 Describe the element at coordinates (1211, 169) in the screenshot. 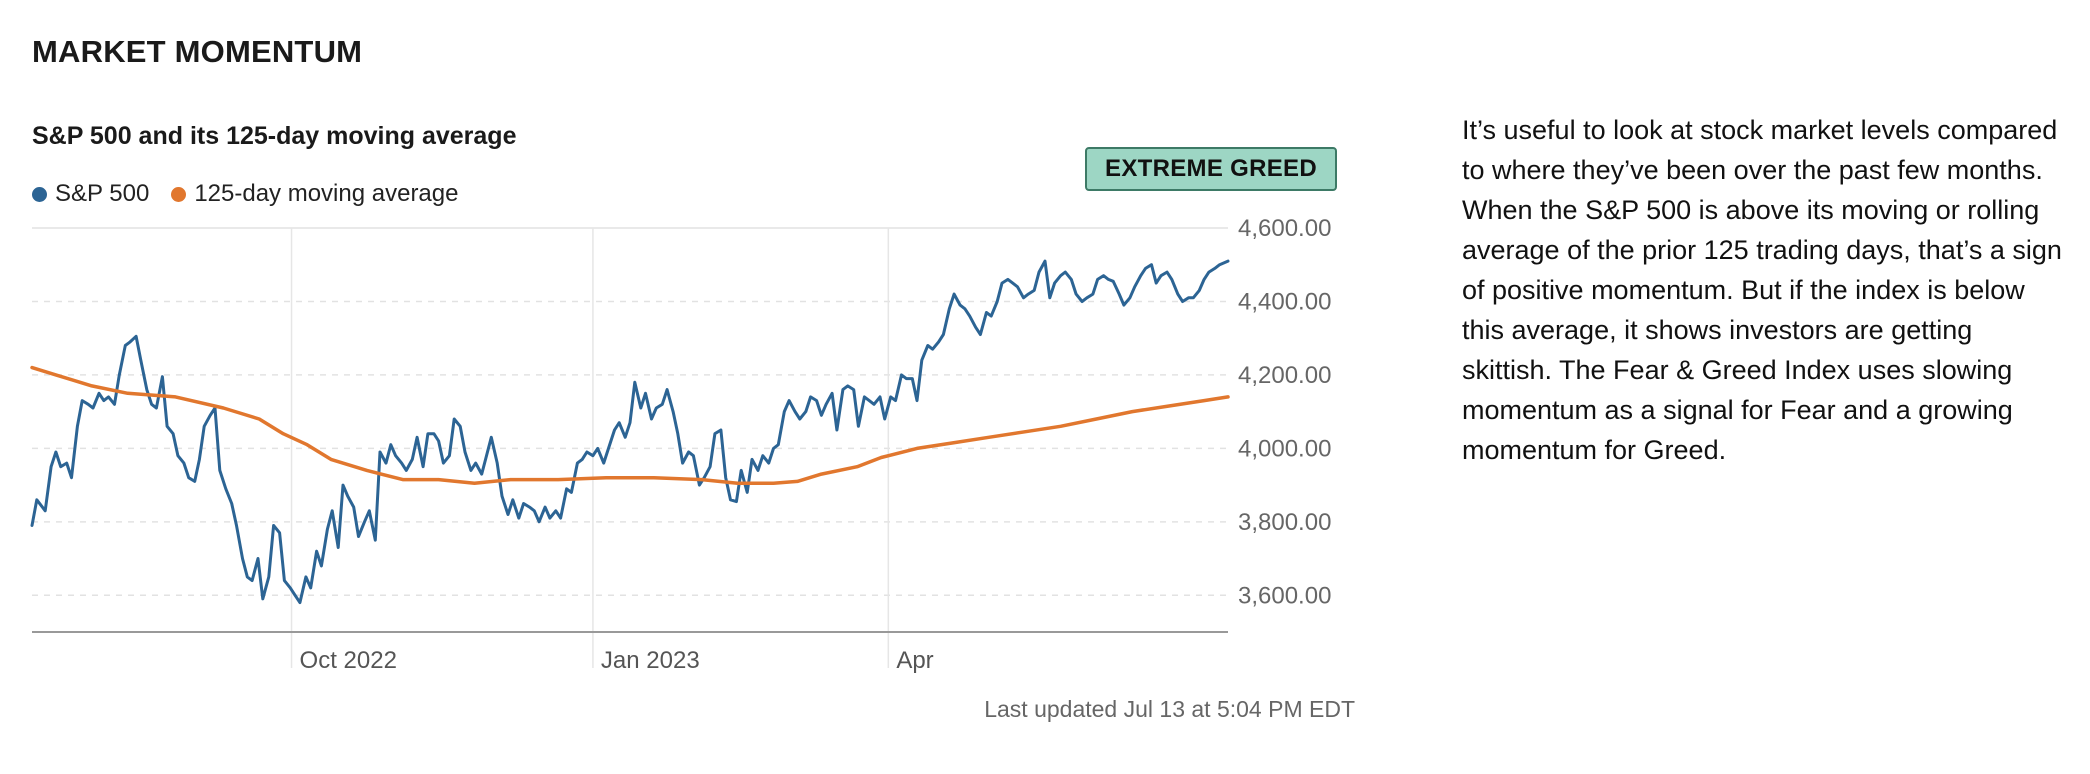

I see `sentiment-badge: EXTREME GREED` at that location.